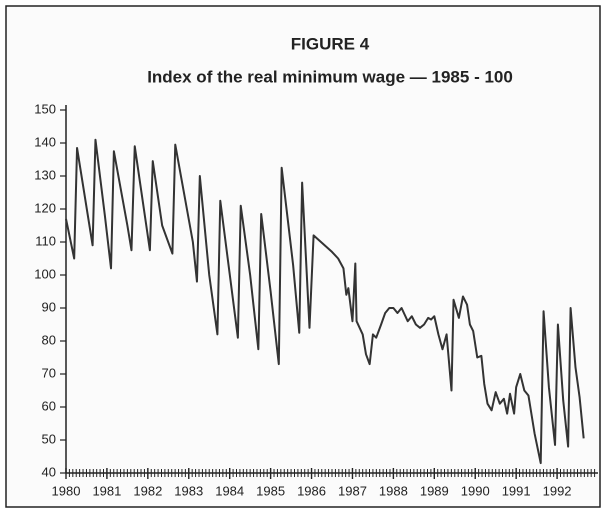  I want to click on x-tick-label: 1987, so click(352, 490).